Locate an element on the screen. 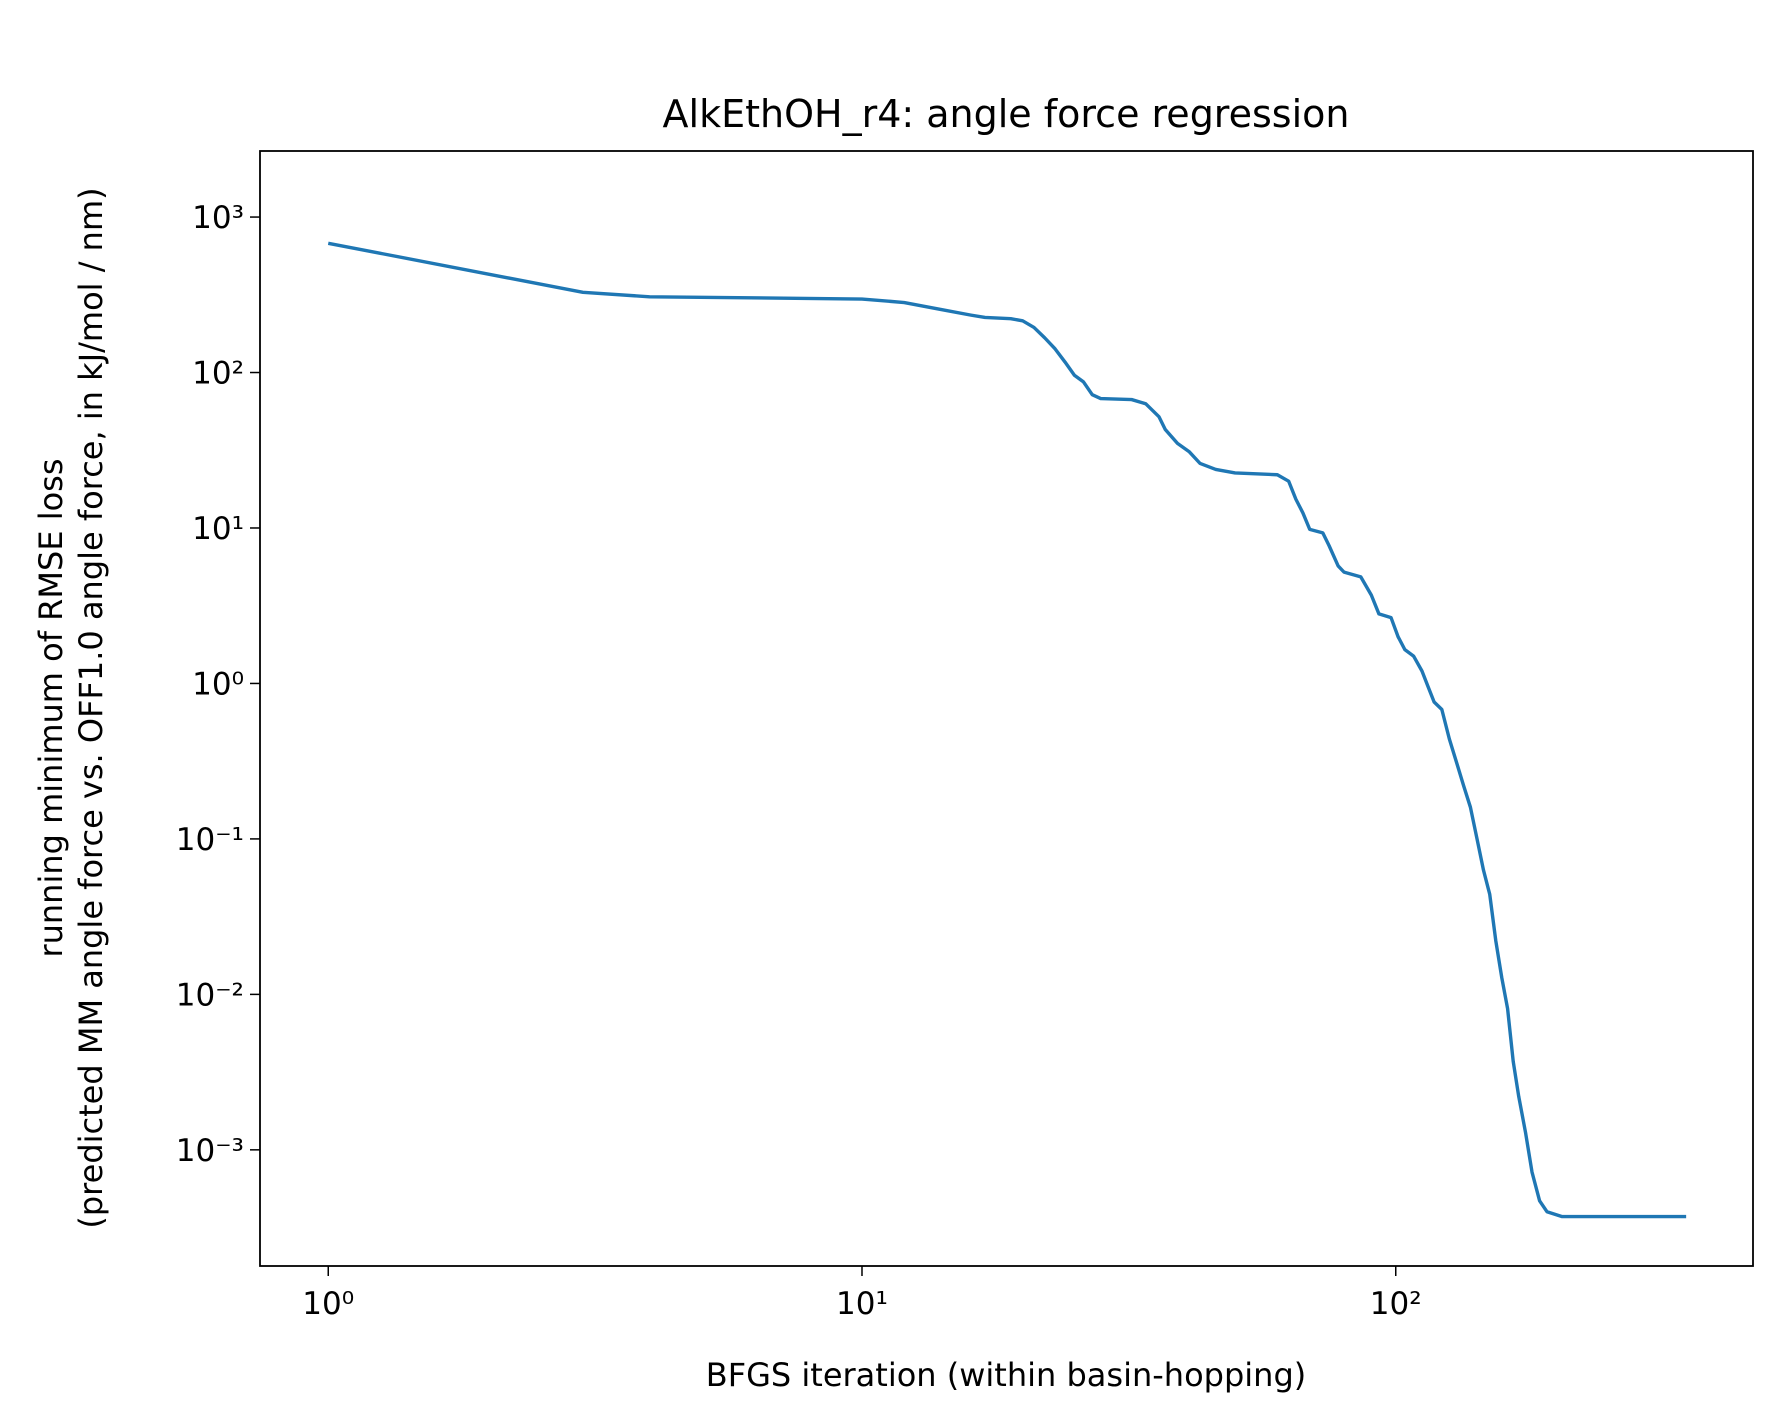  y-tick-label: 10⁰ is located at coordinates (218, 684).